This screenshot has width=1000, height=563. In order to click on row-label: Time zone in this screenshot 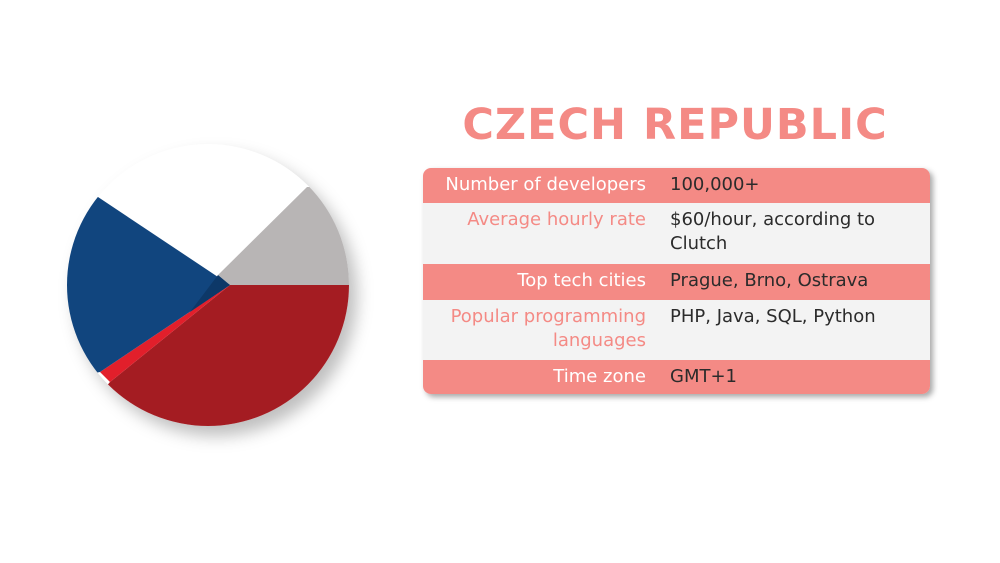, I will do `click(599, 376)`.